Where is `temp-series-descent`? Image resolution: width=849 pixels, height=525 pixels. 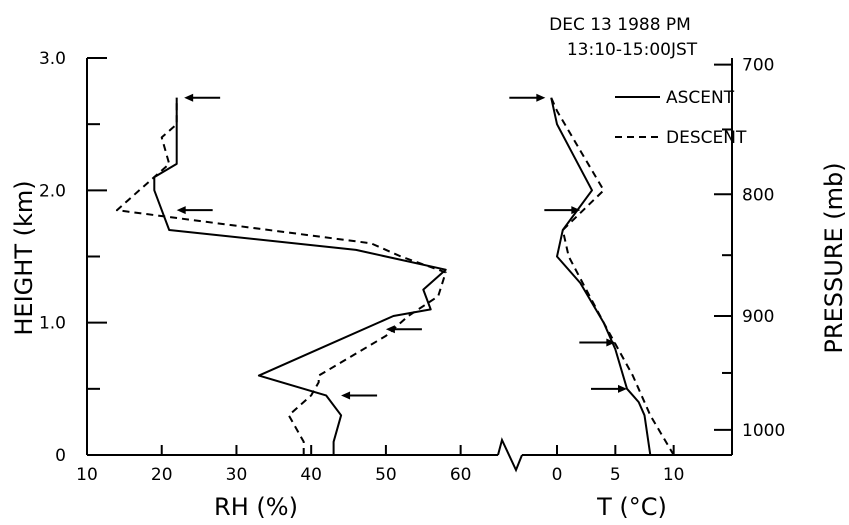 temp-series-descent is located at coordinates (612, 276).